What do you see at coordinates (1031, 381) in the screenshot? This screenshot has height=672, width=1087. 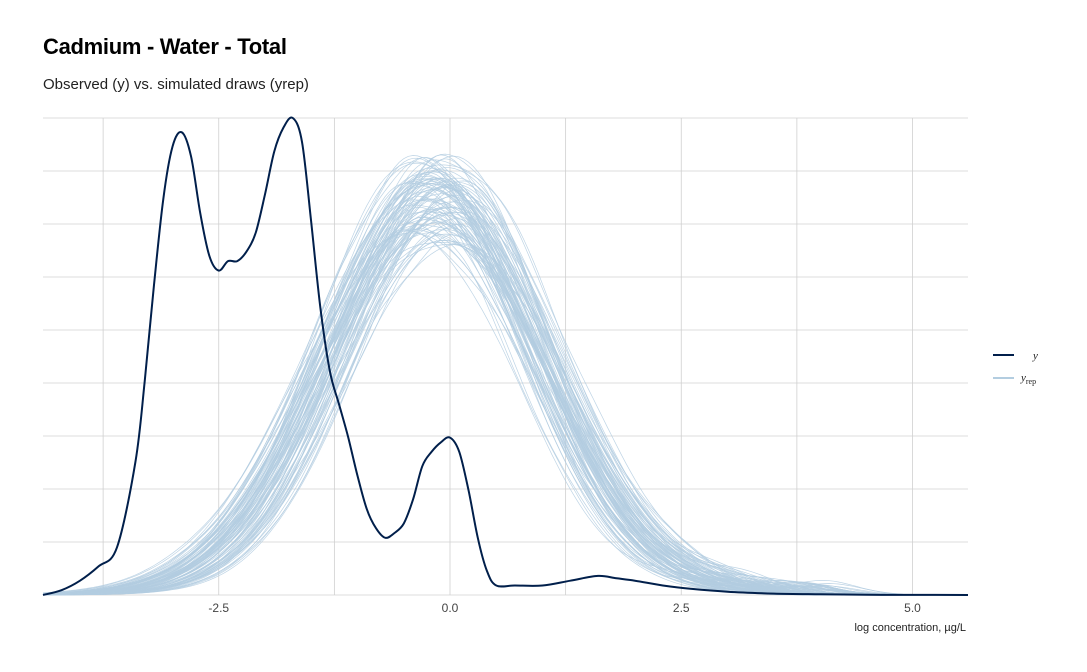 I see `legend-label-yrep-sub: rep` at bounding box center [1031, 381].